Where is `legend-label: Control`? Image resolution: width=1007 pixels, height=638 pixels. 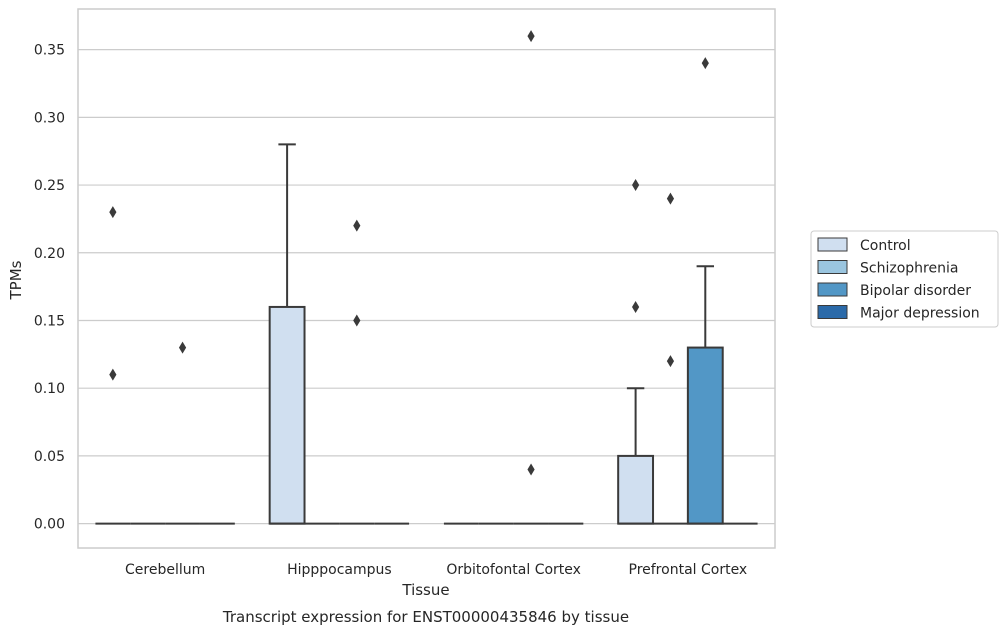 legend-label: Control is located at coordinates (885, 246).